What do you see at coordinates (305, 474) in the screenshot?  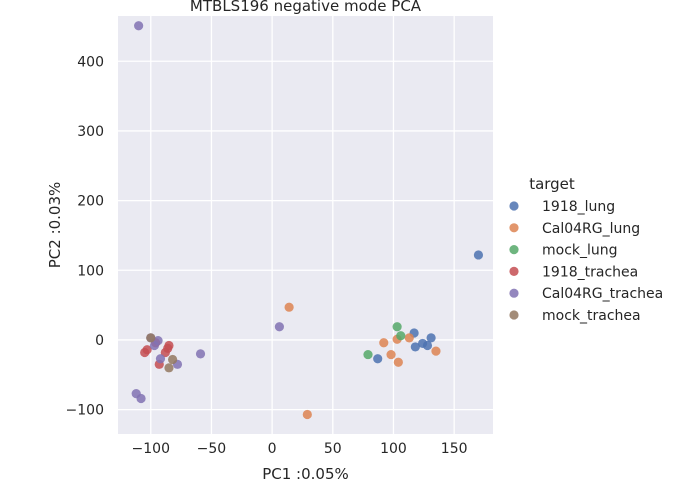 I see `x-axis-label: PC1 :0.05%` at bounding box center [305, 474].